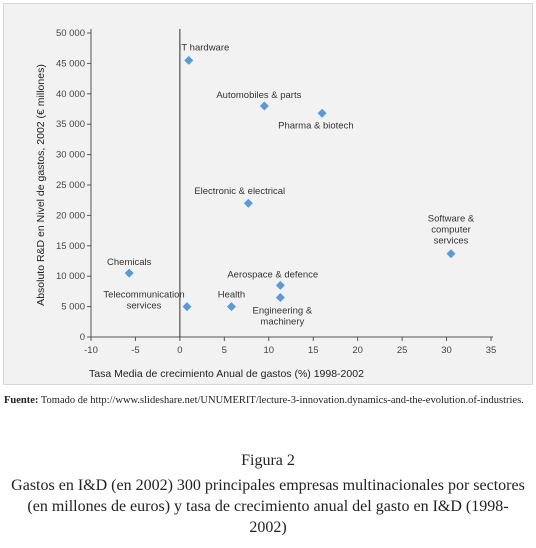  Describe the element at coordinates (491, 350) in the screenshot. I see `x-tick-label: 35` at that location.